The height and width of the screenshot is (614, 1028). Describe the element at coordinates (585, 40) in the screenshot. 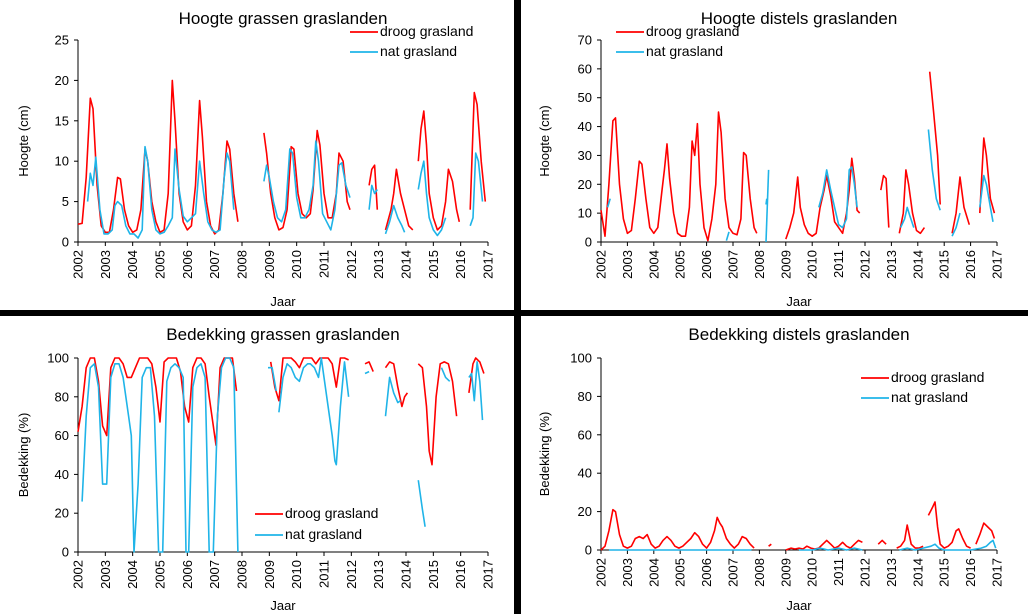

I see `y-tick-label: 70` at that location.